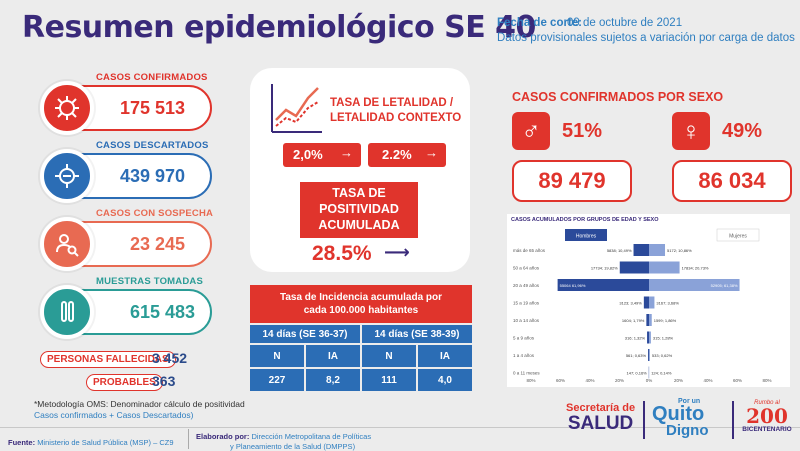 Image resolution: width=800 pixels, height=451 pixels. Describe the element at coordinates (649, 380) in the screenshot. I see `x-tick-label: 0%` at that location.